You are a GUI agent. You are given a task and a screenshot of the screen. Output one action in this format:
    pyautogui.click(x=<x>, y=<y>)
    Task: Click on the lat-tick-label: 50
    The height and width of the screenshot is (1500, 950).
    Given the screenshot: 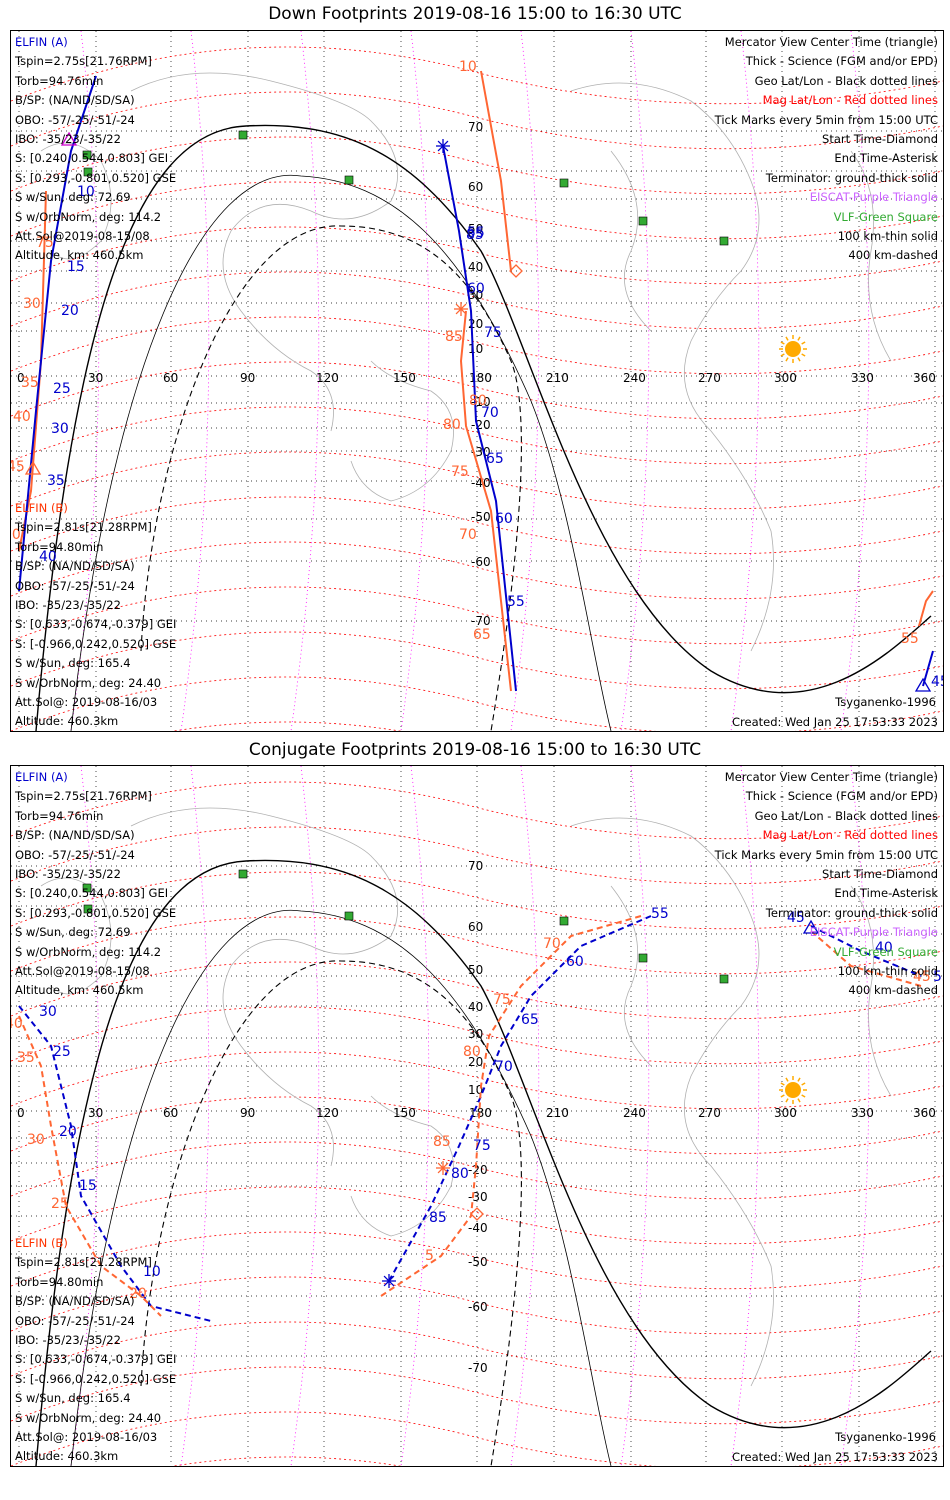 What is the action you would take?
    pyautogui.click(x=475, y=229)
    